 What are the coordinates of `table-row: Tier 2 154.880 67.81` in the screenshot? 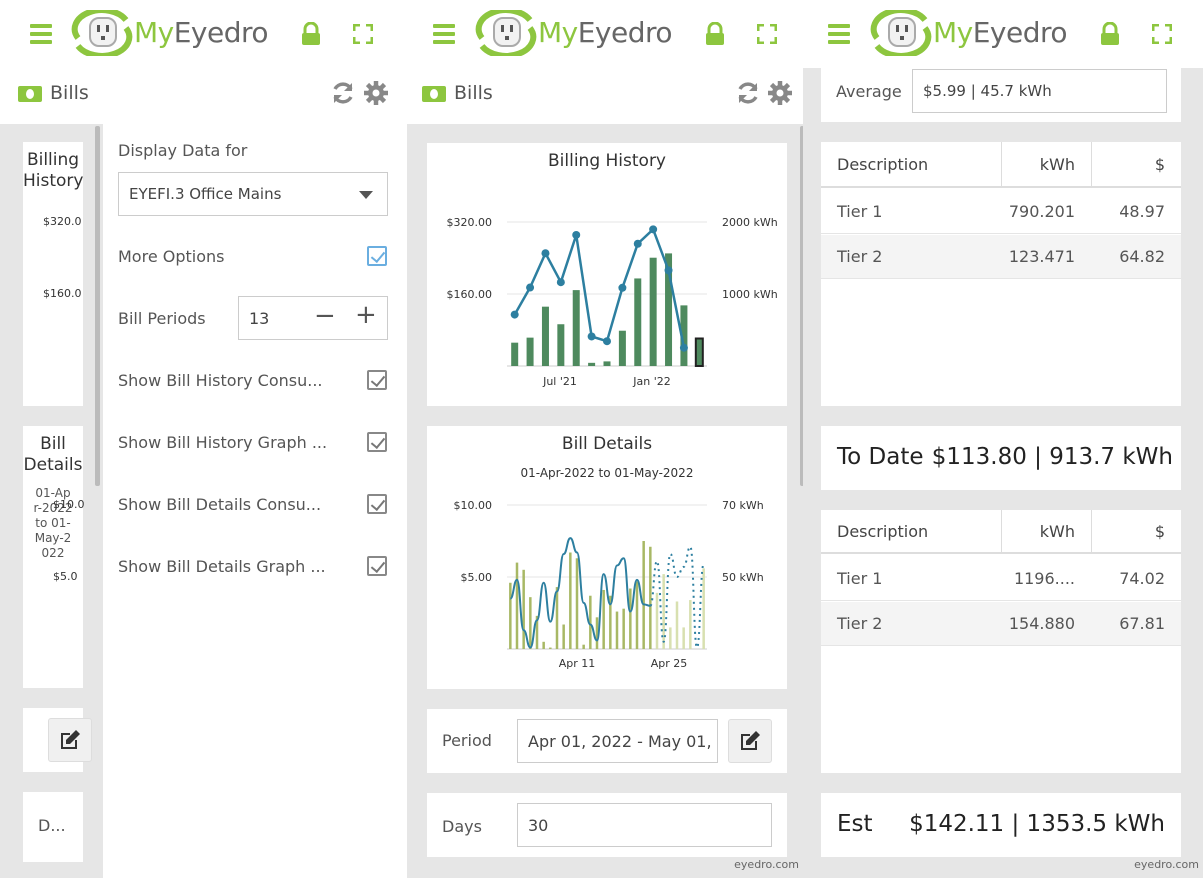 It's located at (1001, 624).